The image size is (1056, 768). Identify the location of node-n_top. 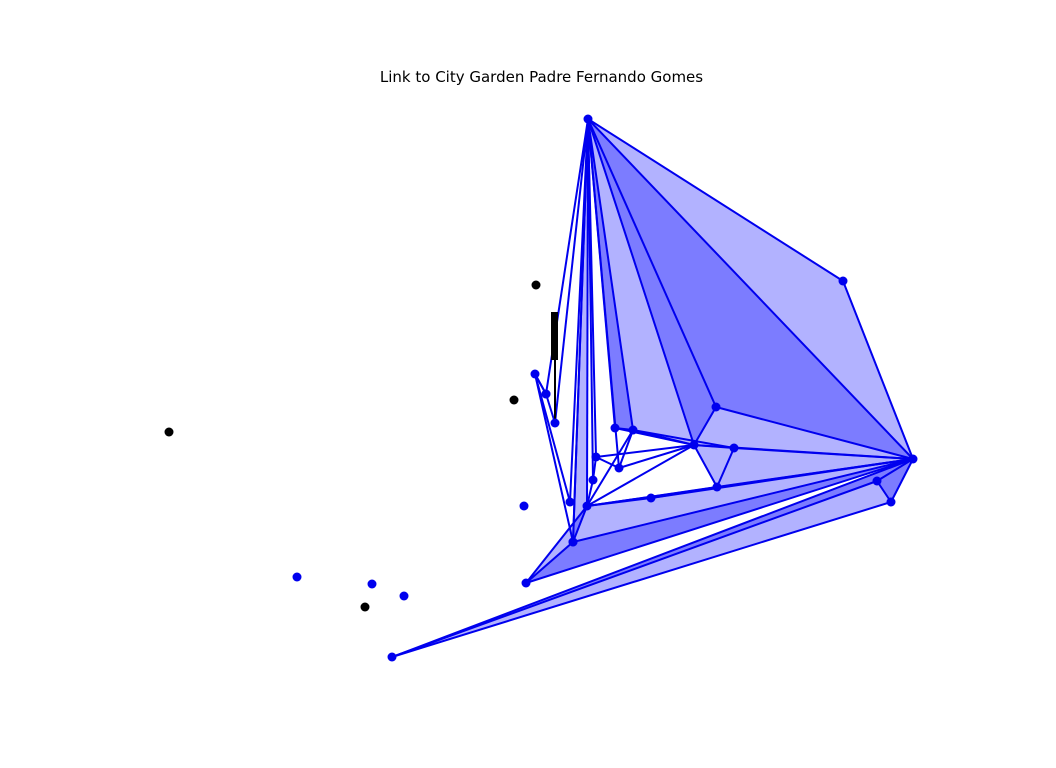
(588, 119).